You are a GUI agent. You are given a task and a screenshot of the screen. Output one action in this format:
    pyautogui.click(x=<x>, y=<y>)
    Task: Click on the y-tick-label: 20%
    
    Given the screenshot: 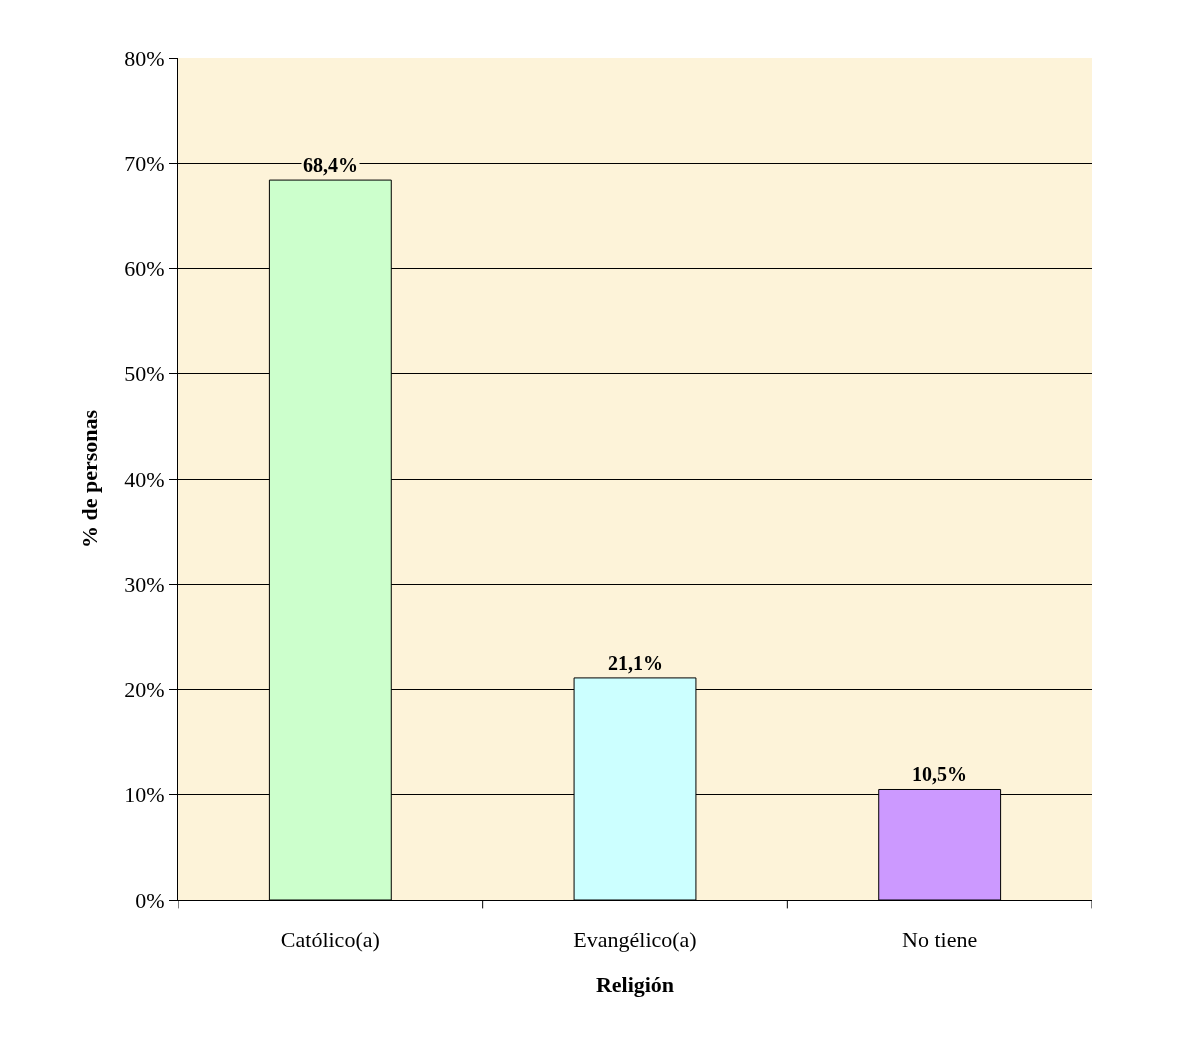 What is the action you would take?
    pyautogui.click(x=144, y=690)
    